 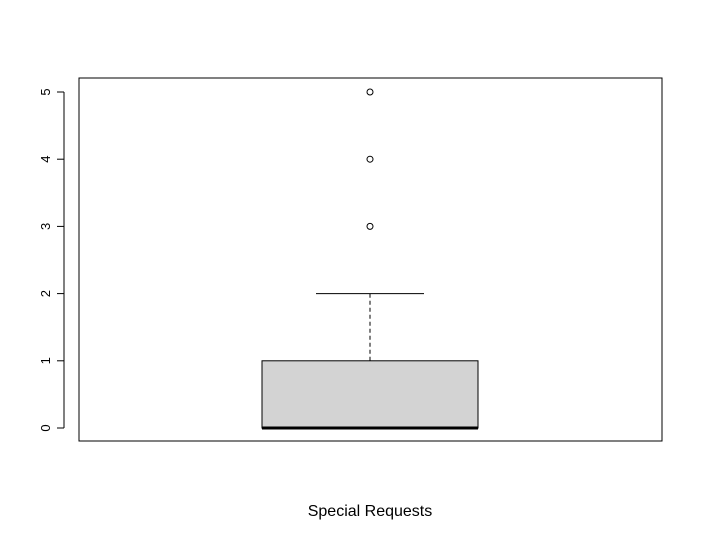 I want to click on y-tick-label-1: 1, so click(x=45, y=360).